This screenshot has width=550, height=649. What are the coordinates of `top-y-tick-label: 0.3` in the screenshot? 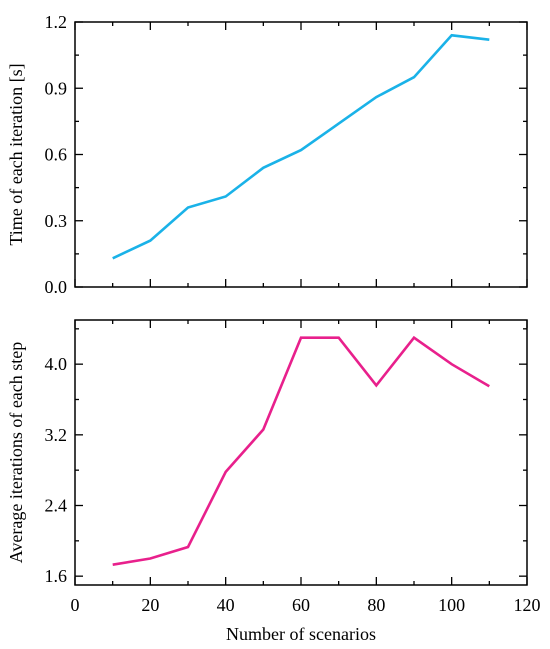 It's located at (56, 221).